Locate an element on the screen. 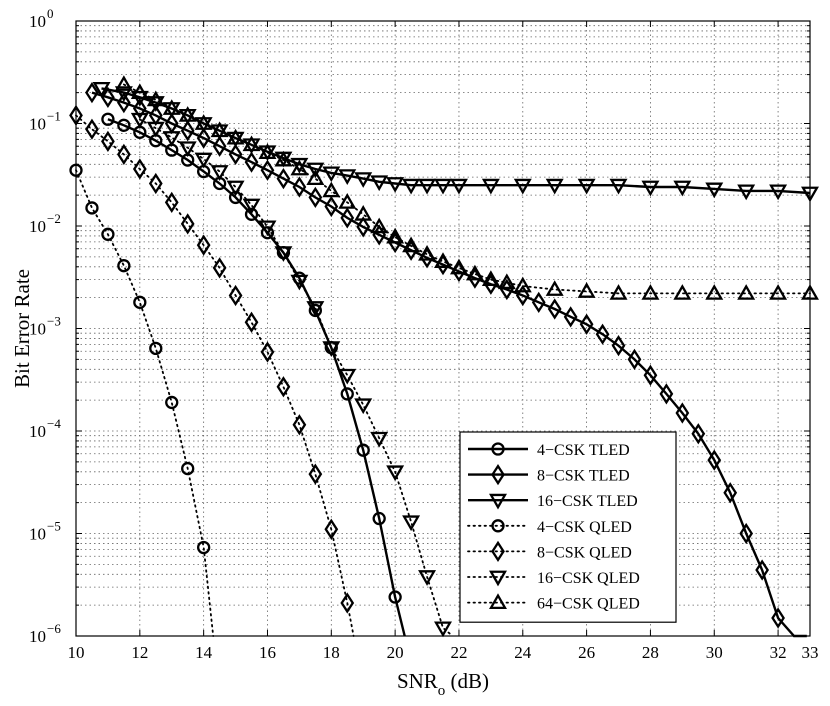 The height and width of the screenshot is (706, 830). legend-label: 16−CSK TLED is located at coordinates (587, 501).